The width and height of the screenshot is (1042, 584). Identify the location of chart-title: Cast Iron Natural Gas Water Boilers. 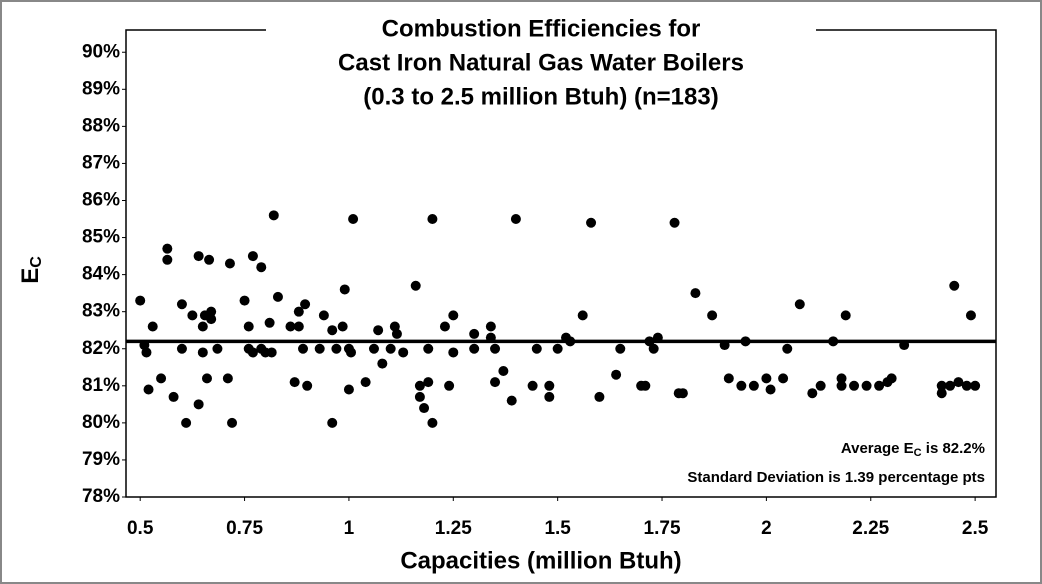
(541, 62).